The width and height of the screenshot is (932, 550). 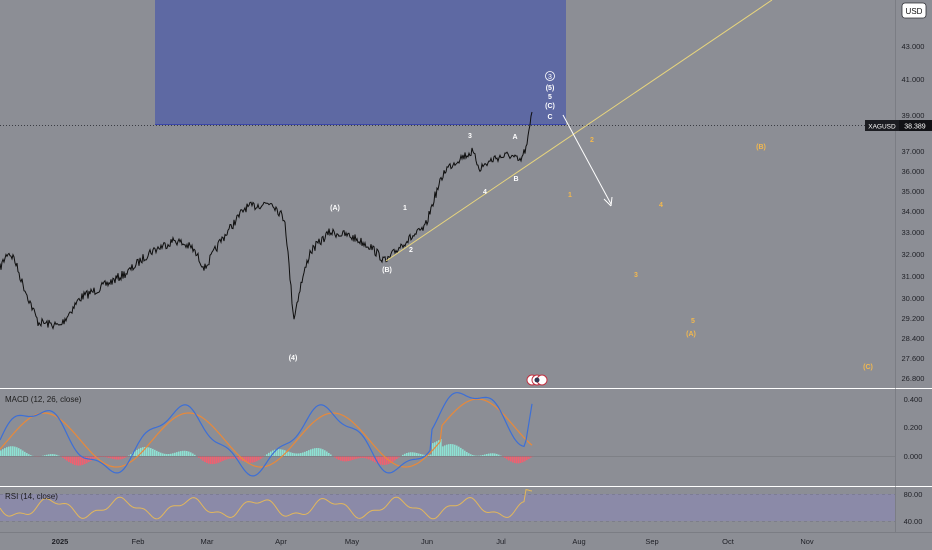 What do you see at coordinates (592, 140) in the screenshot?
I see `proj-wave-2: 2` at bounding box center [592, 140].